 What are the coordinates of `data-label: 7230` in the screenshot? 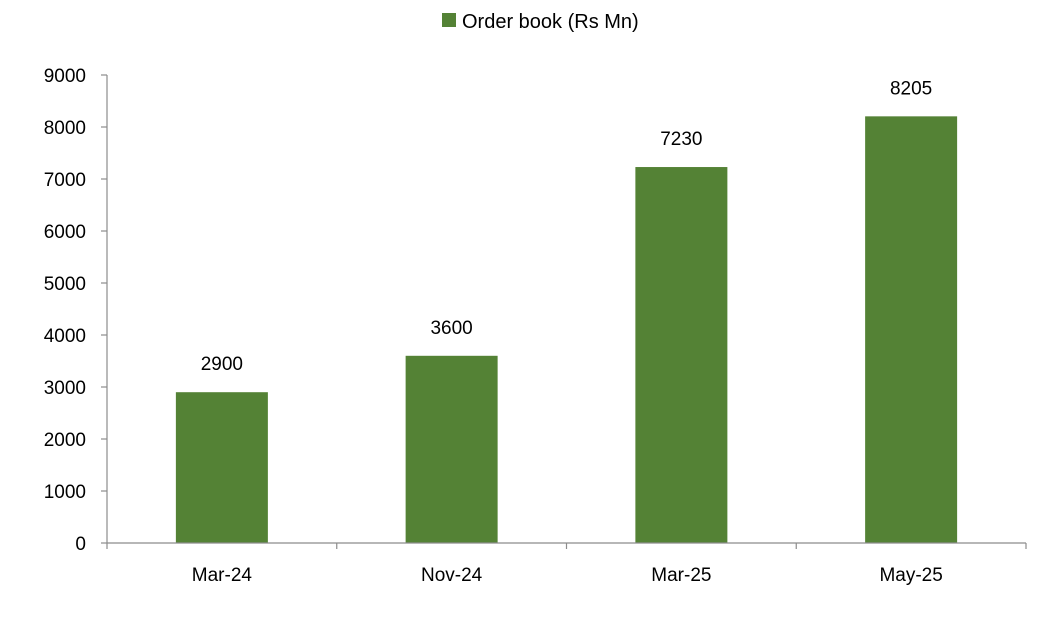 It's located at (681, 139).